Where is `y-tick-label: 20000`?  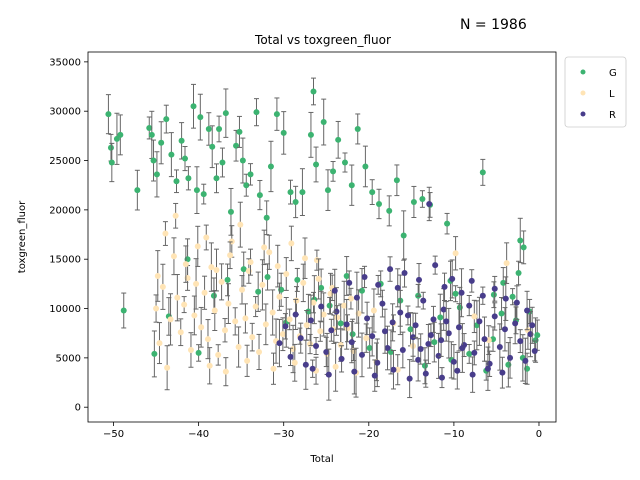 y-tick-label: 20000 is located at coordinates (65, 210).